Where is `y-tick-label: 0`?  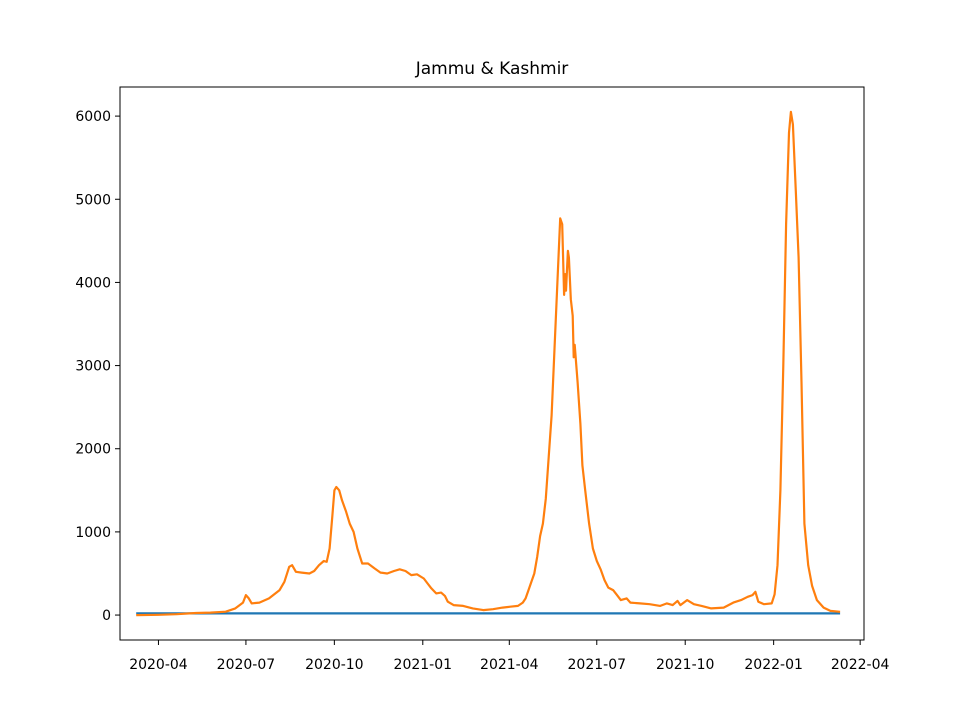 y-tick-label: 0 is located at coordinates (106, 616).